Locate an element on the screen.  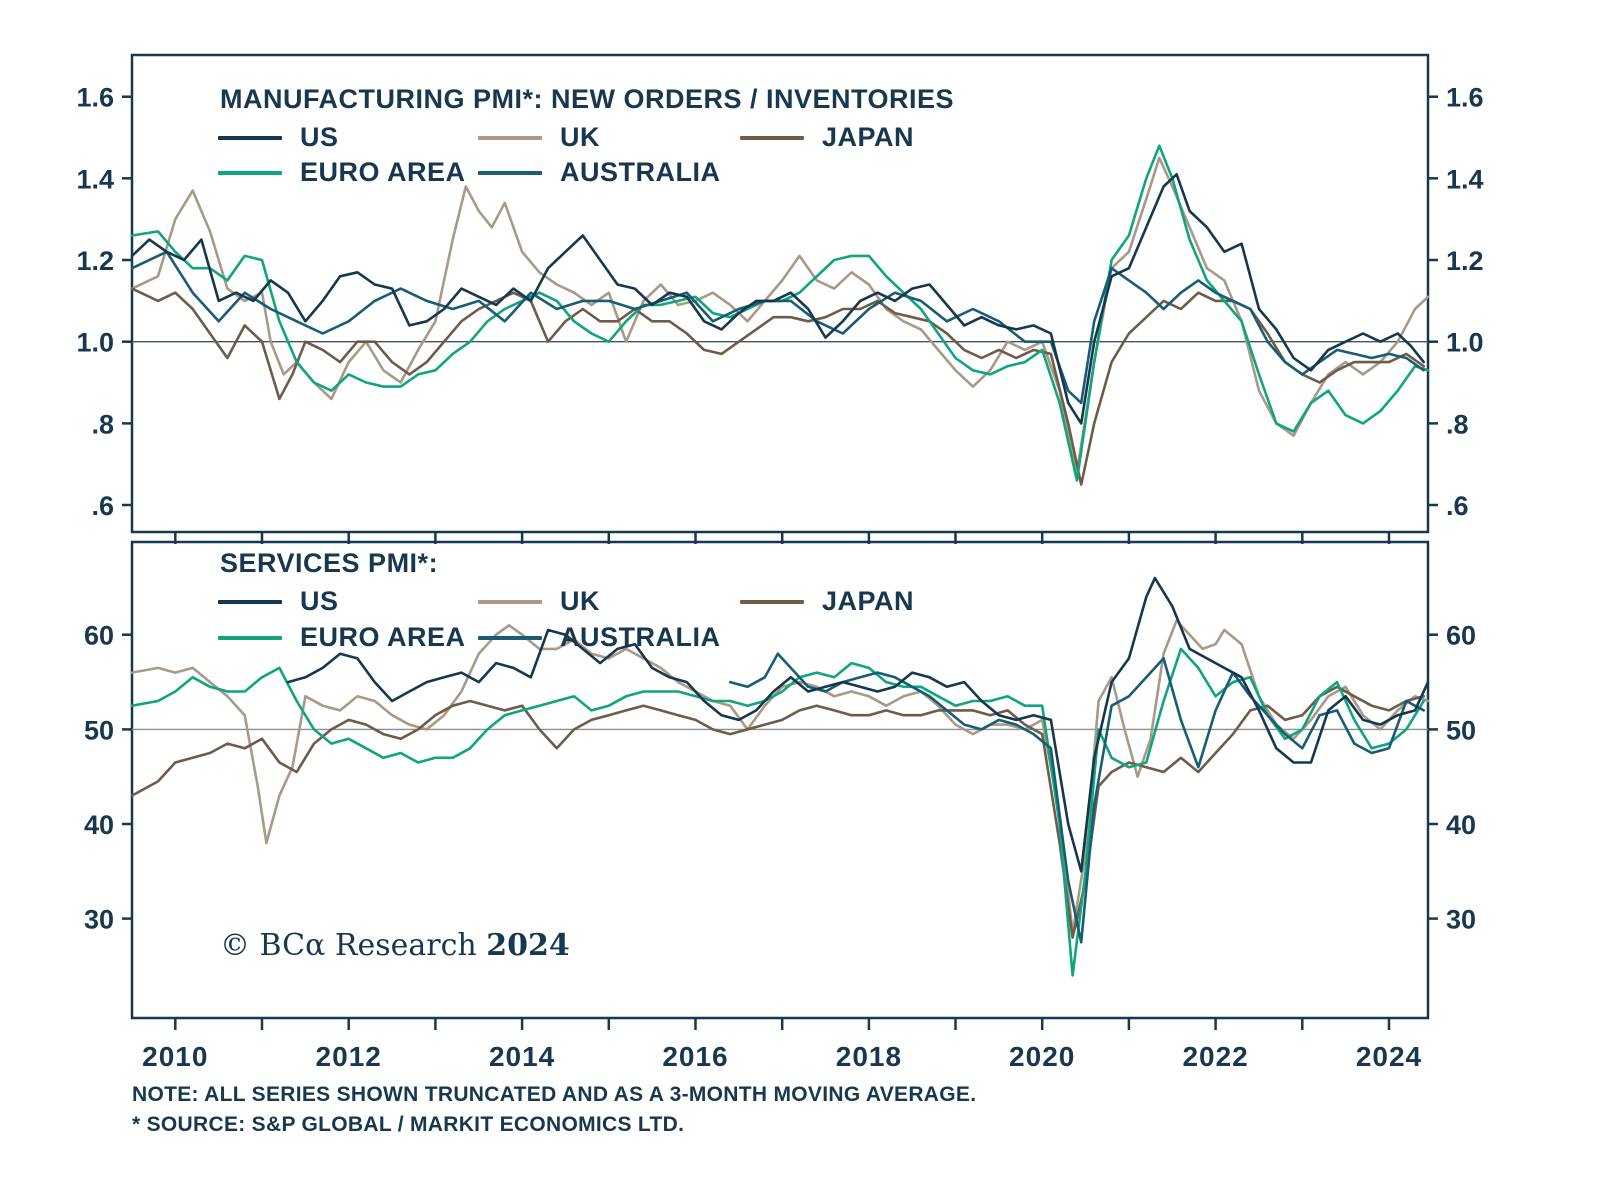
services-panel-title: SERVICES PMI*: is located at coordinates (329, 563).